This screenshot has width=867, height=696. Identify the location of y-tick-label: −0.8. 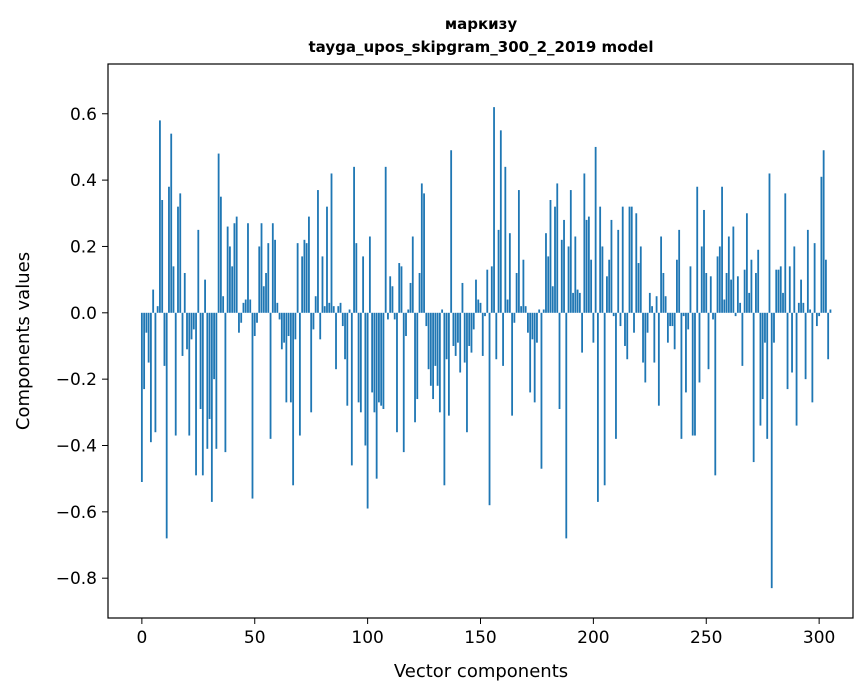
(76, 579).